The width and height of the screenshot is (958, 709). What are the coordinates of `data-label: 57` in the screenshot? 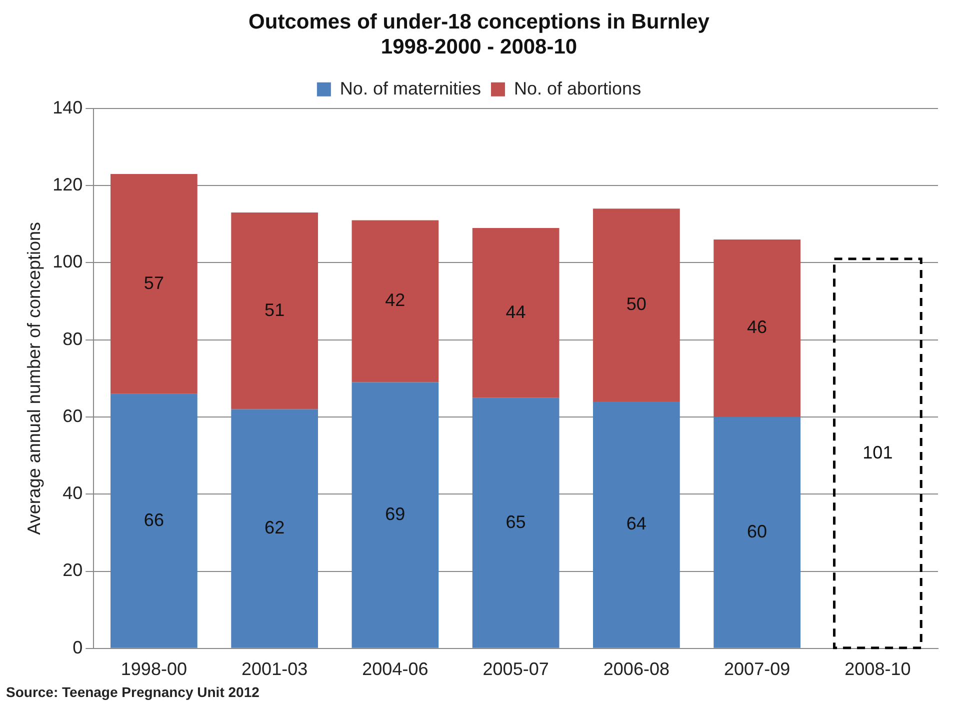 It's located at (154, 282).